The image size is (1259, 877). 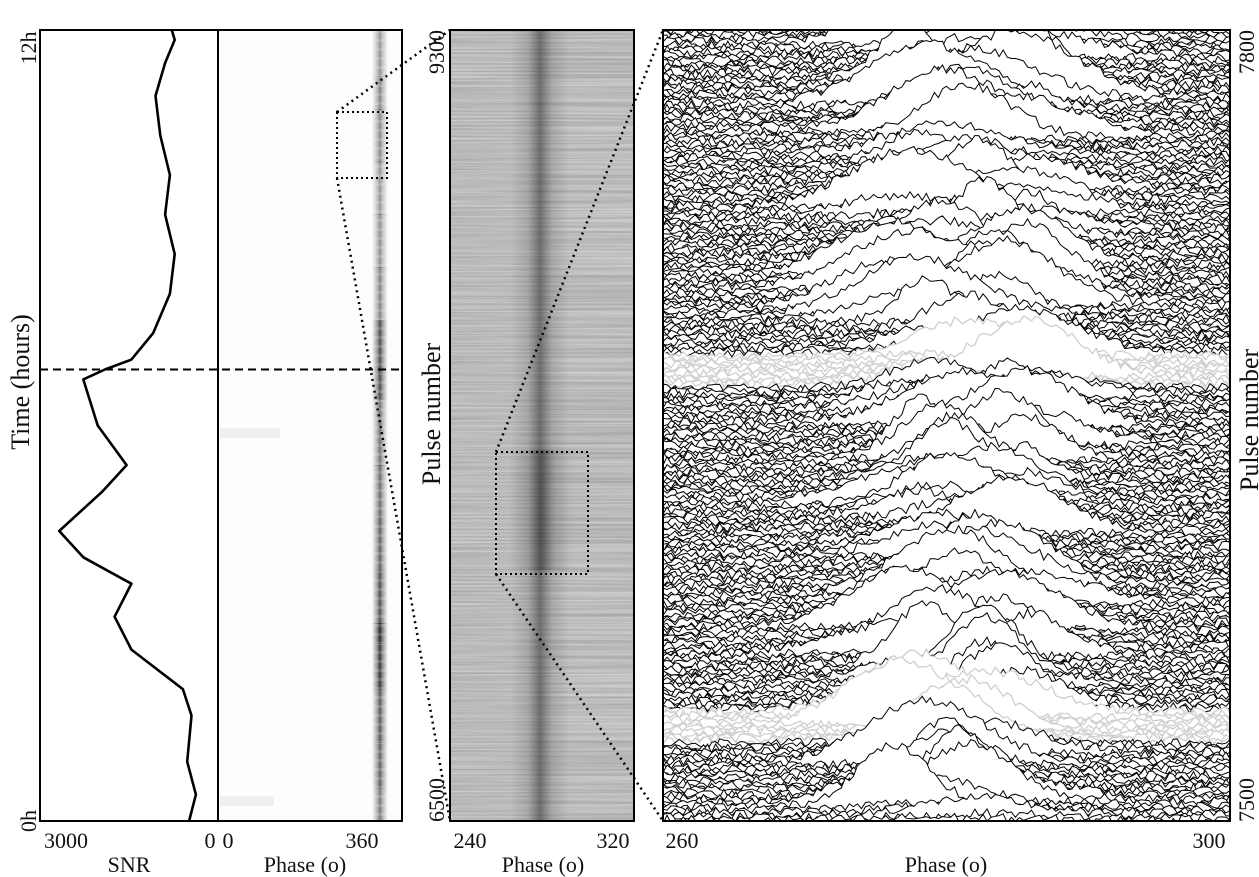 What do you see at coordinates (436, 800) in the screenshot?
I see `pulse-y-tick-6500: 6500` at bounding box center [436, 800].